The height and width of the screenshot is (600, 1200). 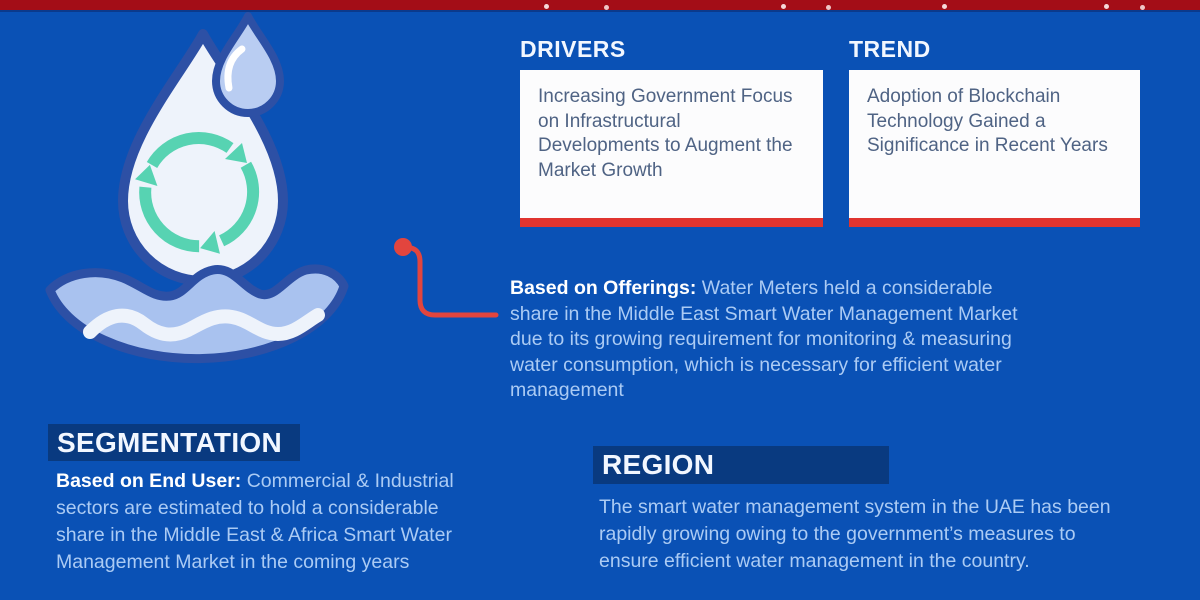 I want to click on drivers-heading: DRIVERS, so click(x=573, y=49).